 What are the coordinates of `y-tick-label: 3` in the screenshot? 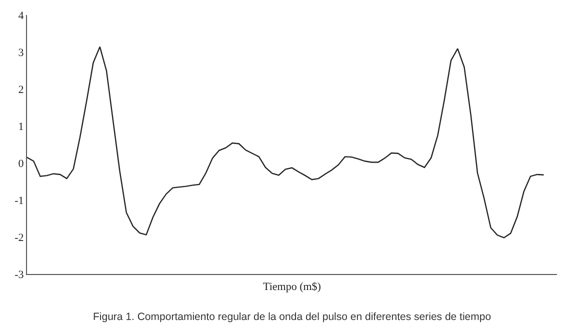 It's located at (21, 52).